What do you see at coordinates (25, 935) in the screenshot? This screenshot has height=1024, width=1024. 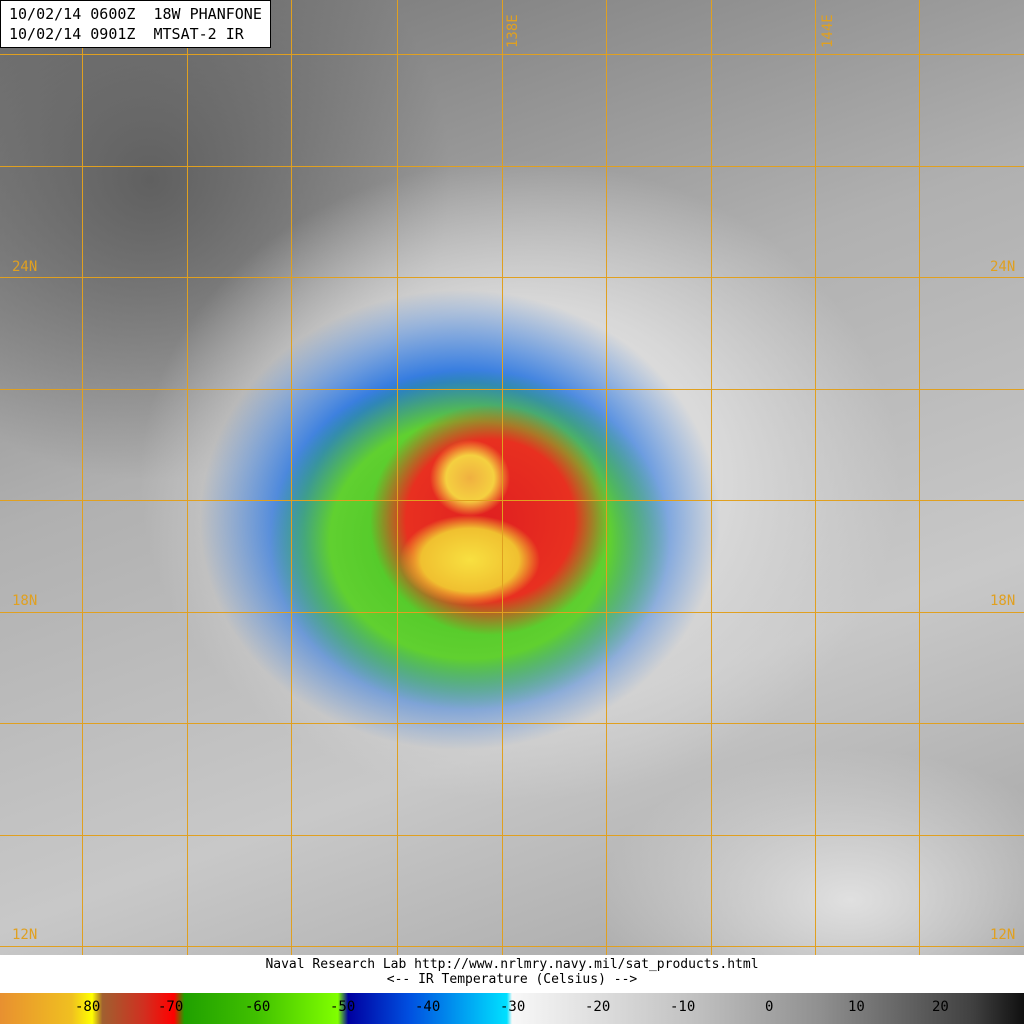 I see `lat-label-12n-left: 12N` at bounding box center [25, 935].